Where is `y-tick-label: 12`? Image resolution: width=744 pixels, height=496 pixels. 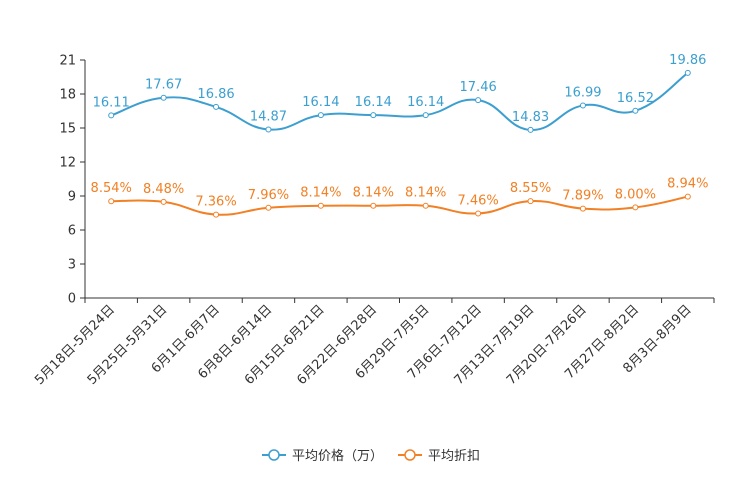
y-tick-label: 12 is located at coordinates (67, 163).